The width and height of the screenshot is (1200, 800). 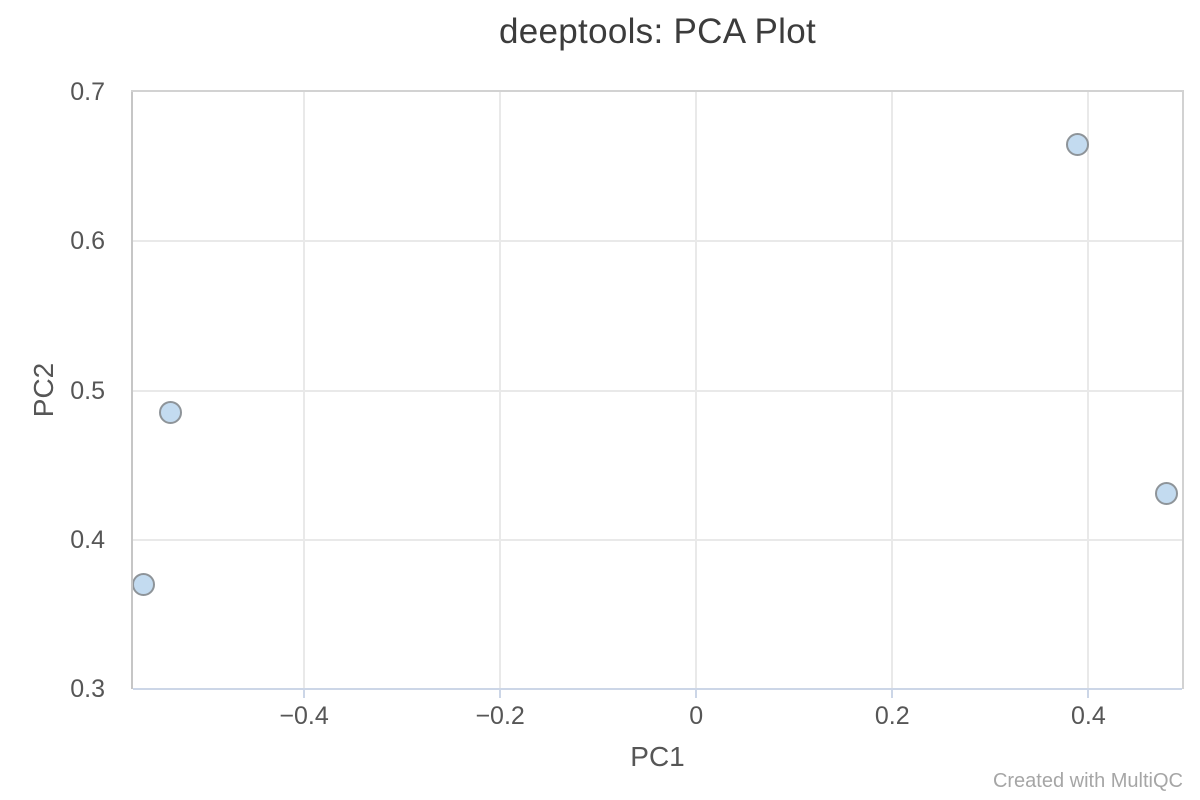 What do you see at coordinates (696, 716) in the screenshot?
I see `x-tick-label: 0` at bounding box center [696, 716].